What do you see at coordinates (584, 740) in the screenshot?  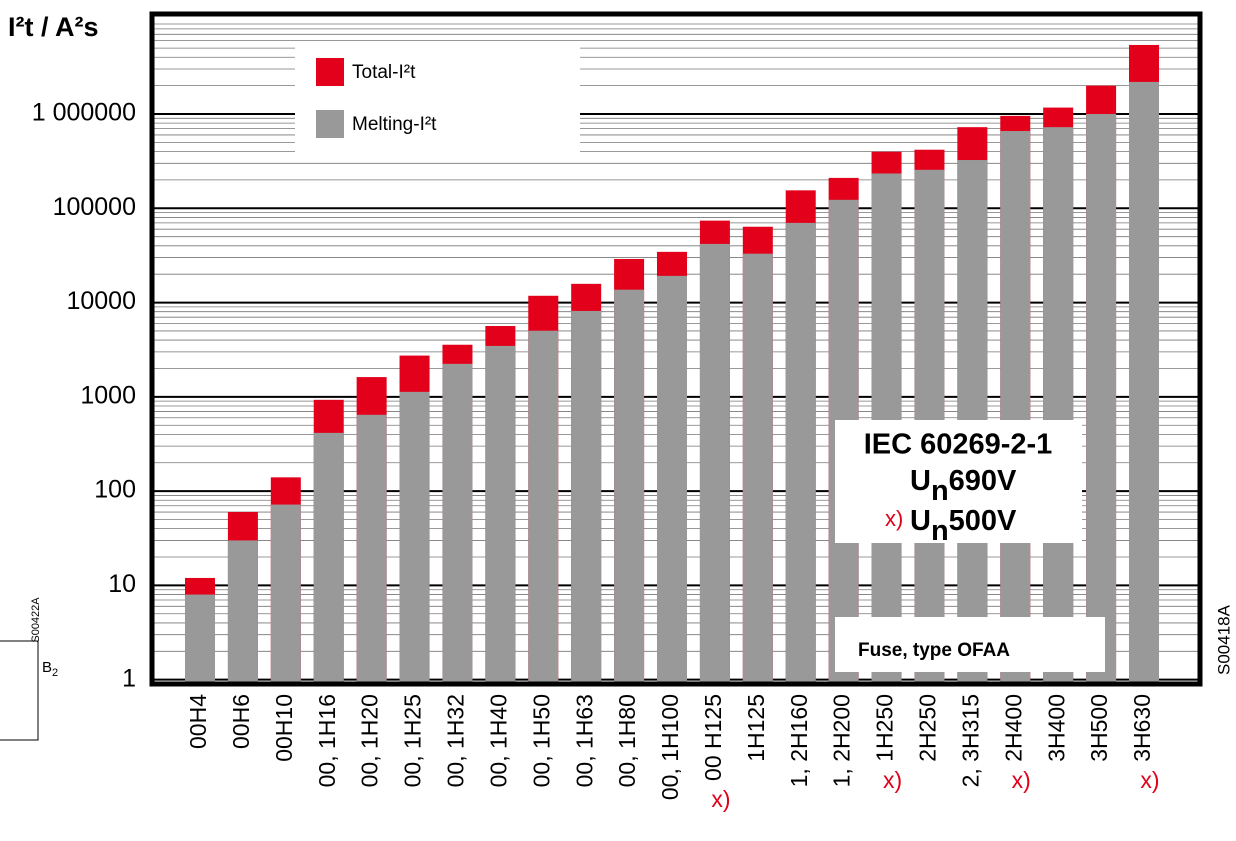 I see `x-tick-label: 00, 1H63` at bounding box center [584, 740].